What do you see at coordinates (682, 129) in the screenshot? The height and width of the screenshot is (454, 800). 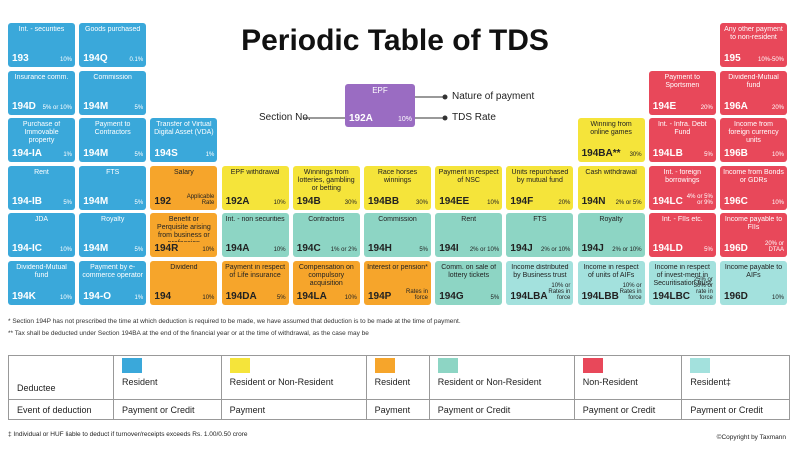 I see `nature: Int. - Infra. Debt Fund` at bounding box center [682, 129].